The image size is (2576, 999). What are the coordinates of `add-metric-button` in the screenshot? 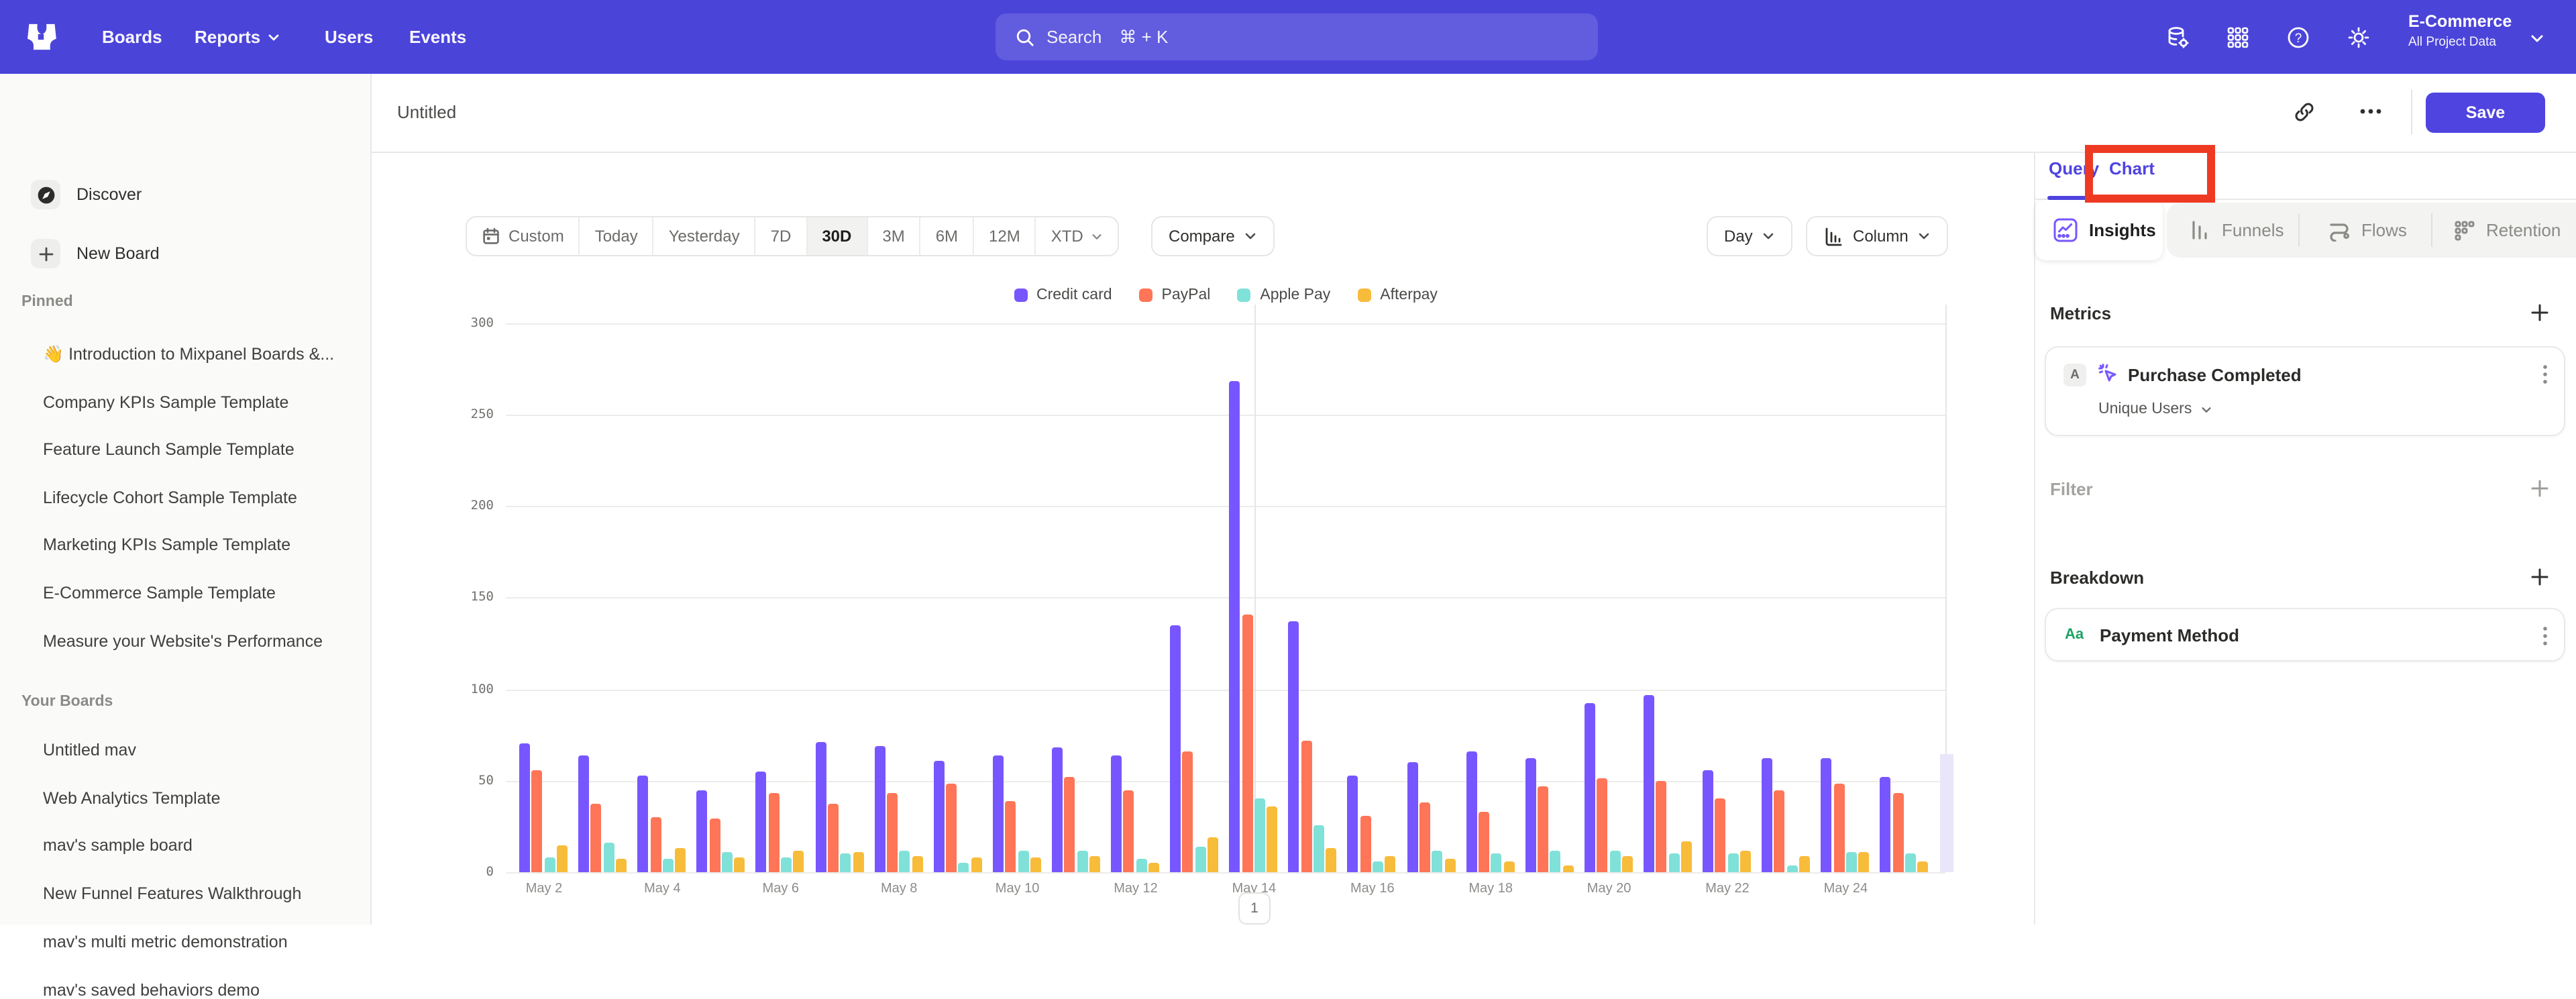 It's located at (2540, 313).